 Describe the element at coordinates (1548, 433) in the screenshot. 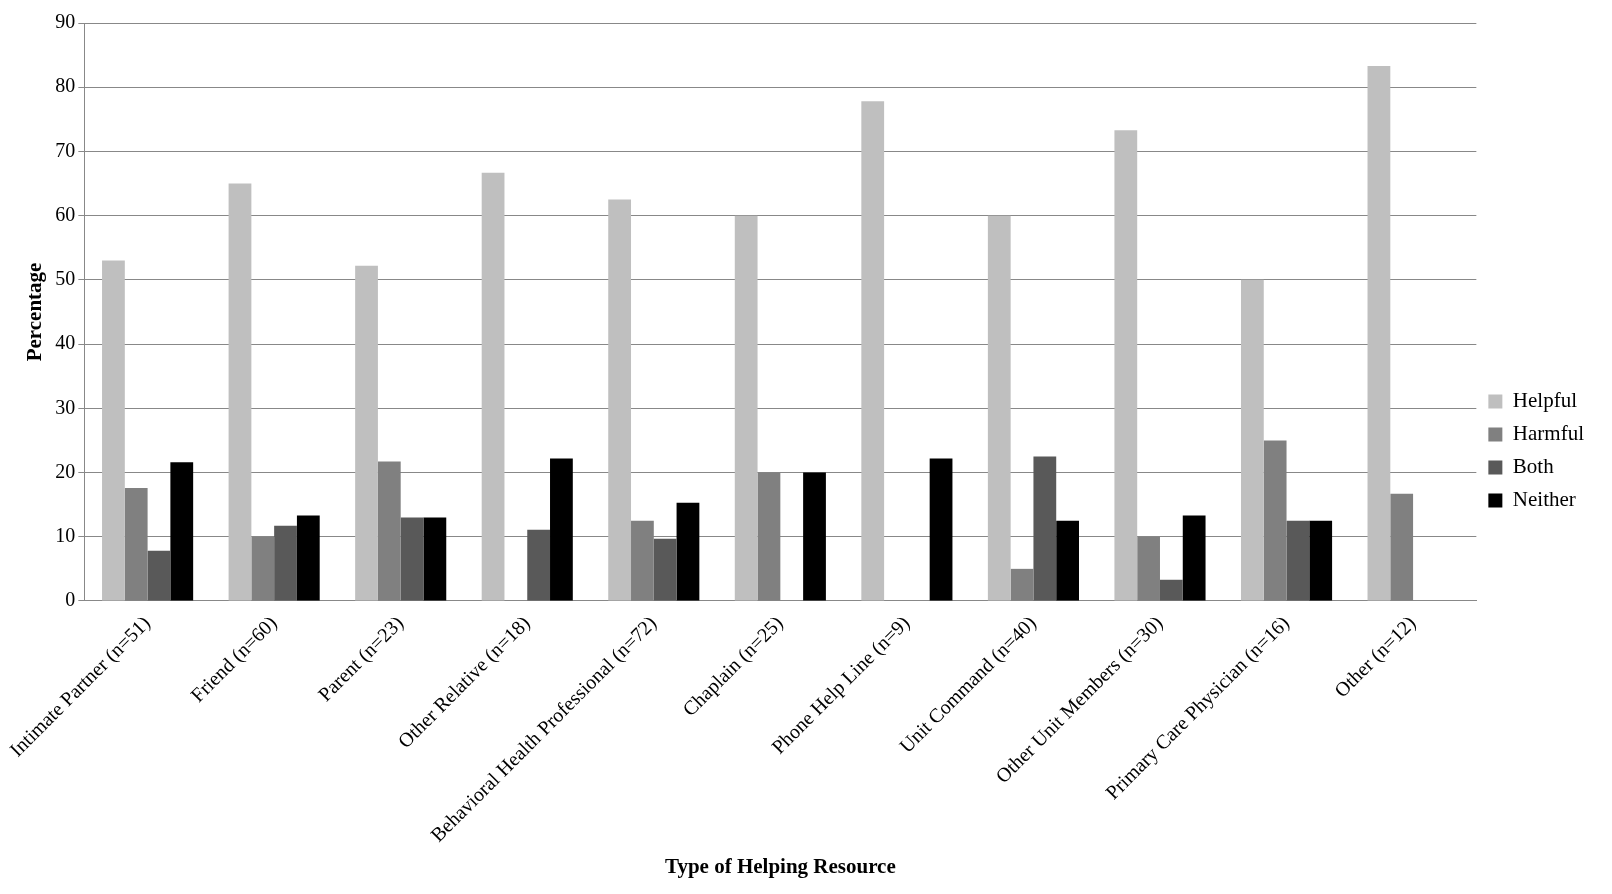

I see `legend-label: Harmful` at that location.